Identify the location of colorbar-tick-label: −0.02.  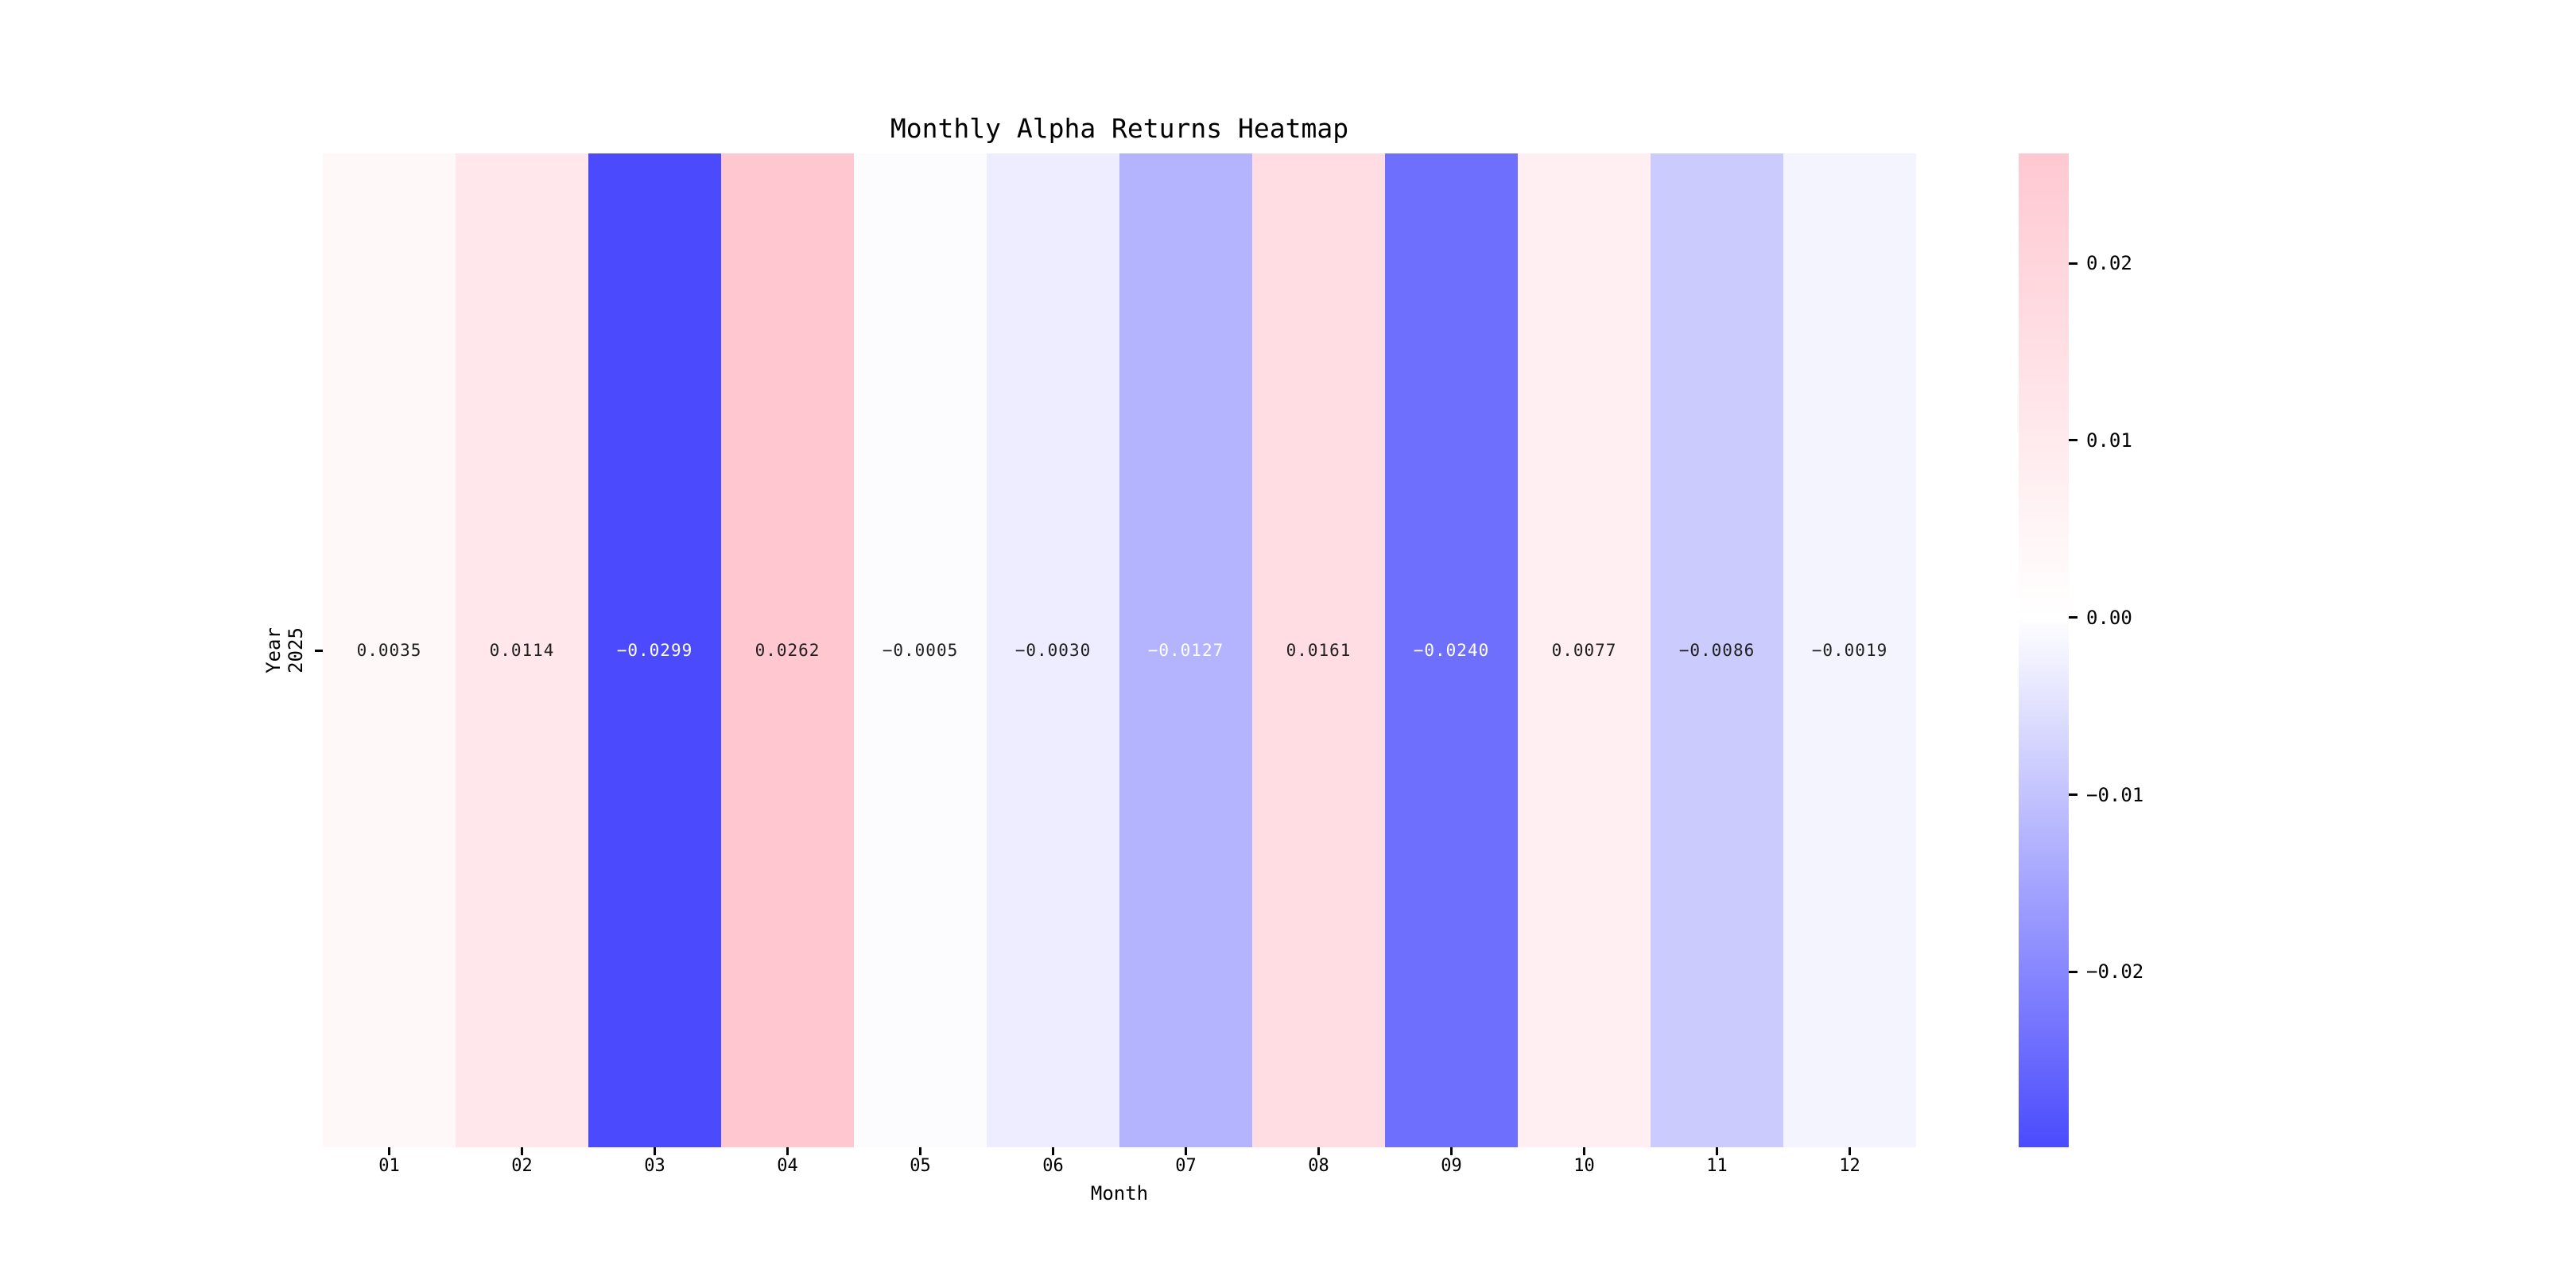
(2115, 971).